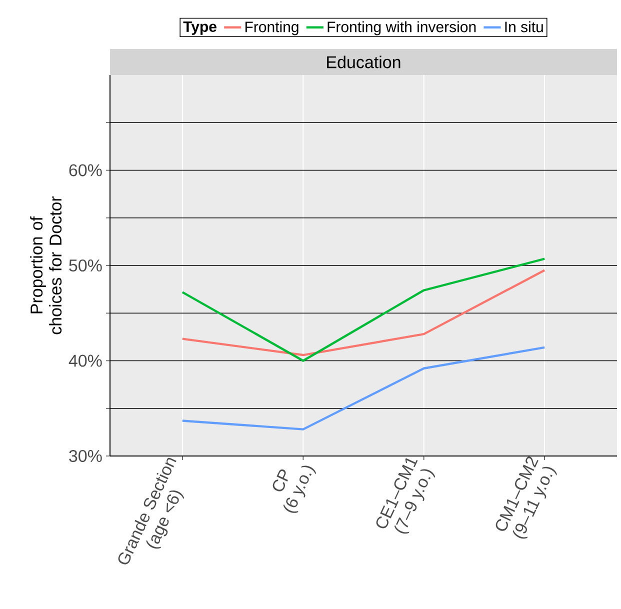  I want to click on legend-label: In situ, so click(524, 26).